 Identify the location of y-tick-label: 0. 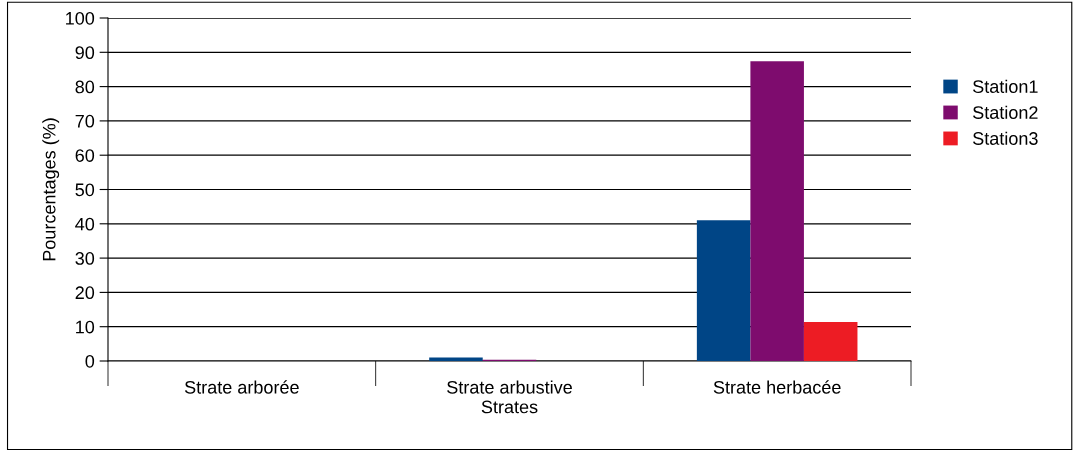
(90, 361).